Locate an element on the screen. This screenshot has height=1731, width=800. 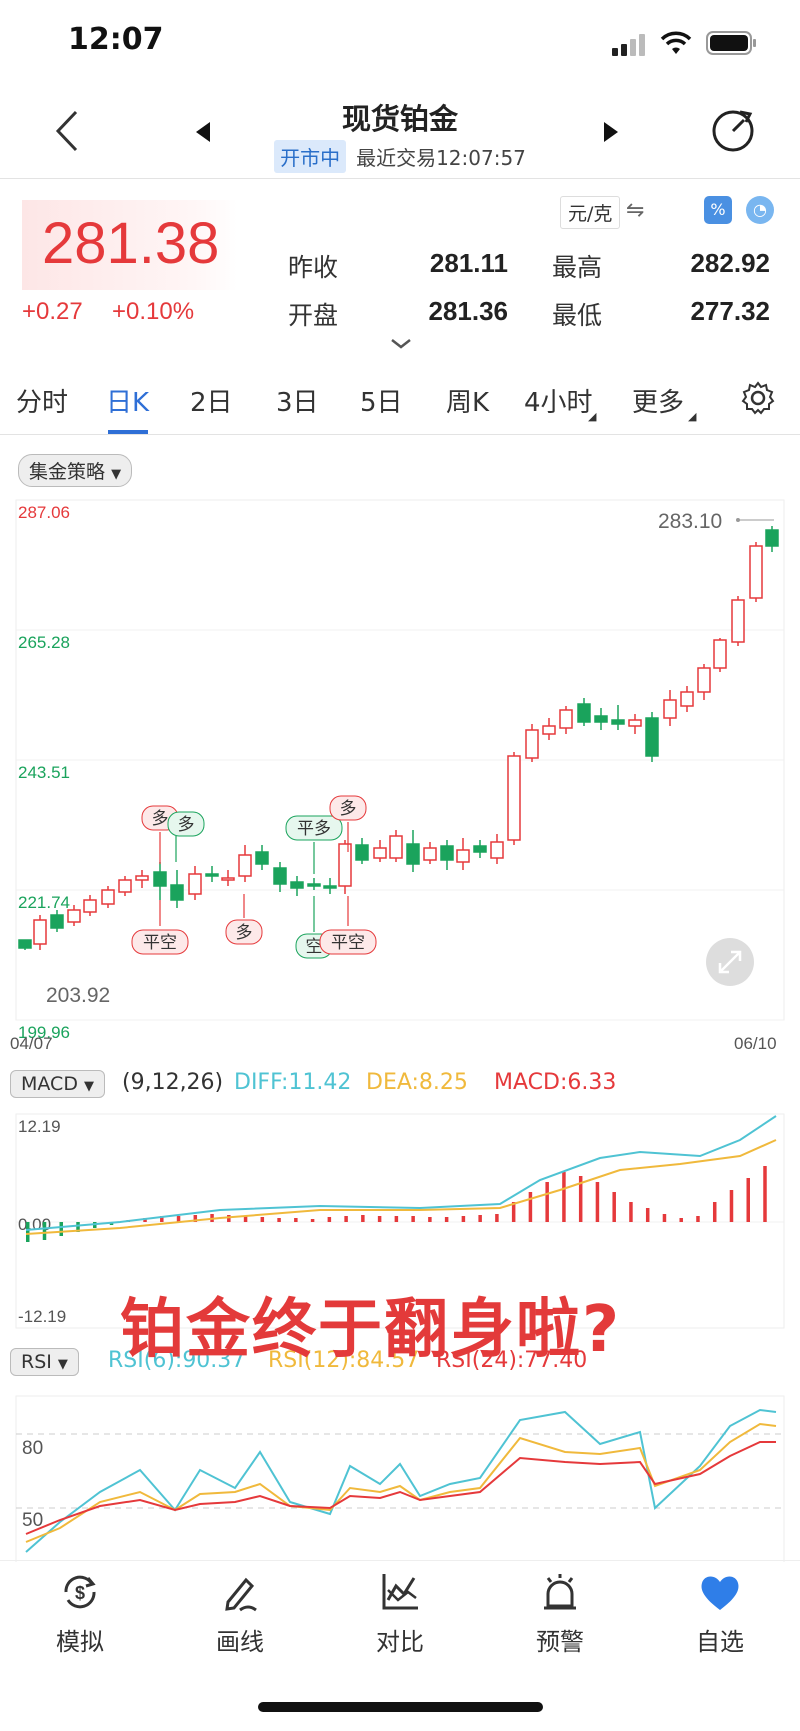
max-price-dot is located at coordinates (738, 520).